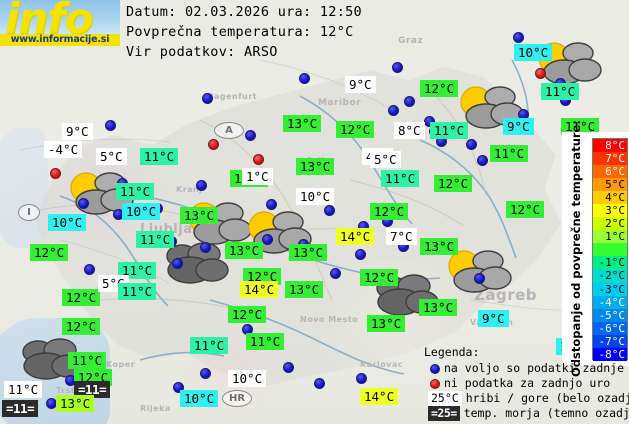 This screenshot has height=424, width=629. I want to click on legend-item-1: ni podatka za zadnjo uro, so click(526, 383).